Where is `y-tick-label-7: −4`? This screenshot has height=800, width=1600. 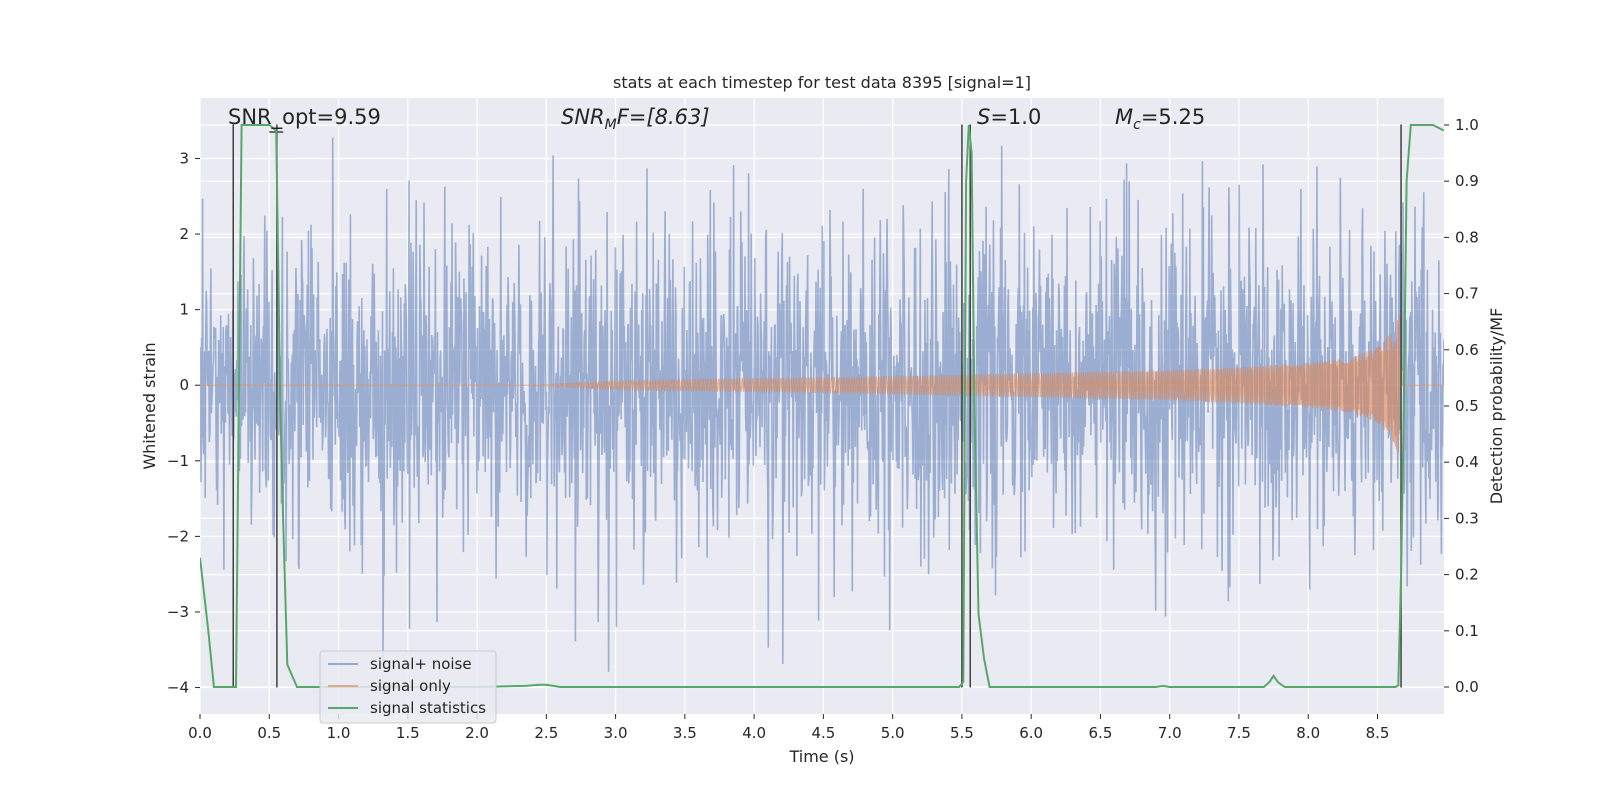 y-tick-label-7: −4 is located at coordinates (178, 688).